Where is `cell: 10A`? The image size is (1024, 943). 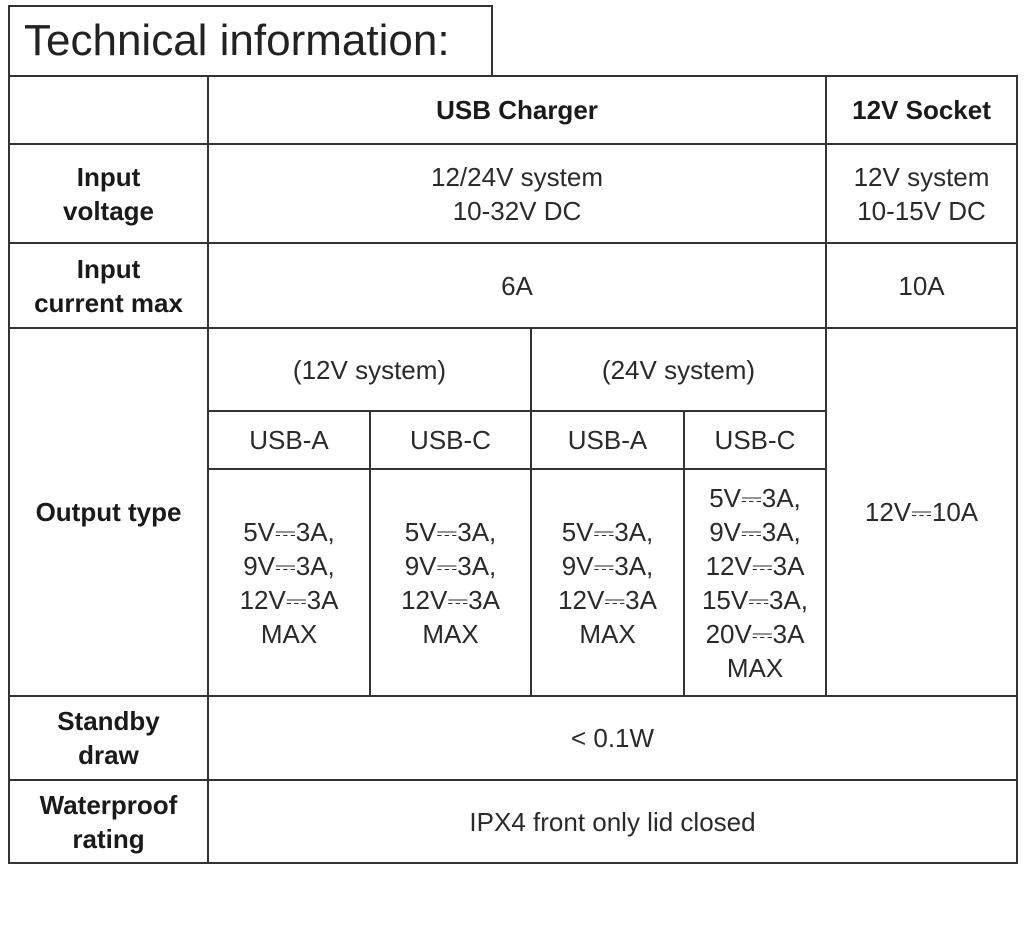 cell: 10A is located at coordinates (921, 285).